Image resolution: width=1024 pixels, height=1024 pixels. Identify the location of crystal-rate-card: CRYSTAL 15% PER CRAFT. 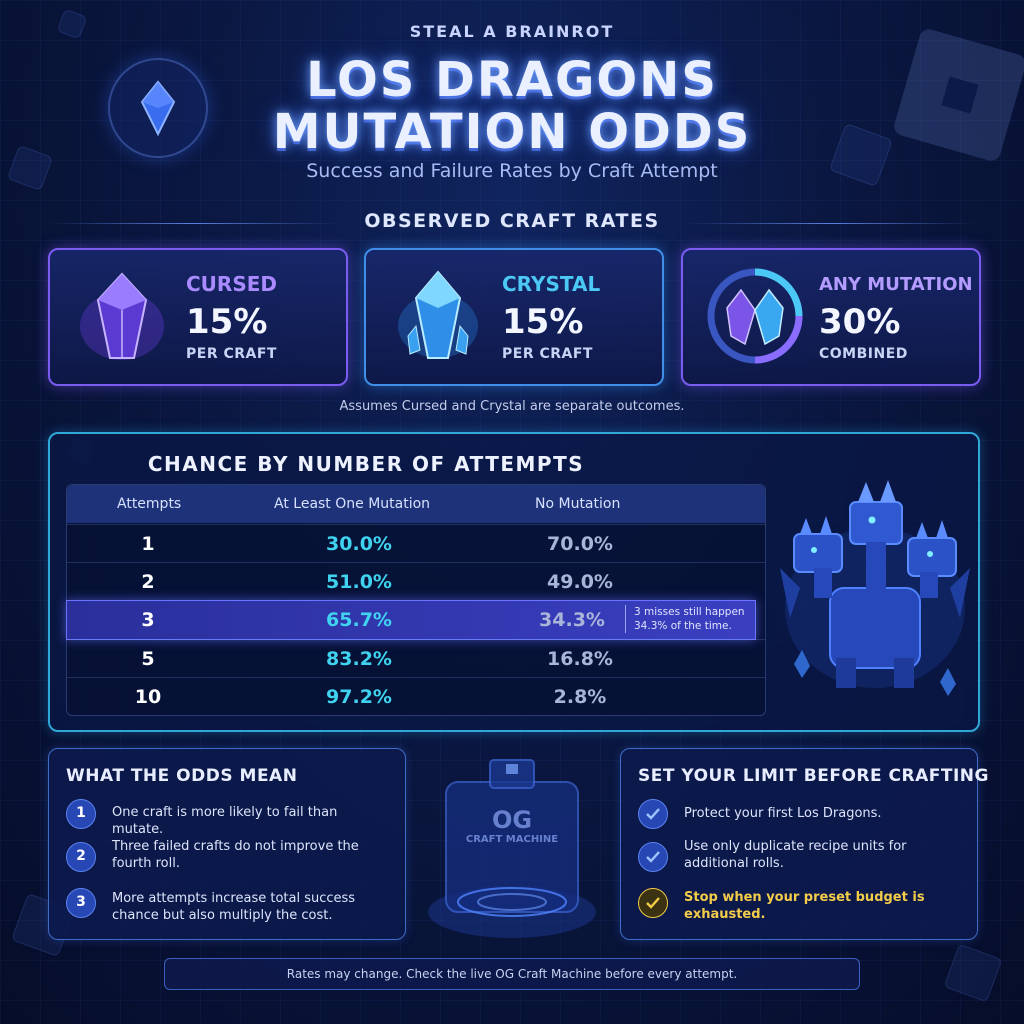
(514, 317).